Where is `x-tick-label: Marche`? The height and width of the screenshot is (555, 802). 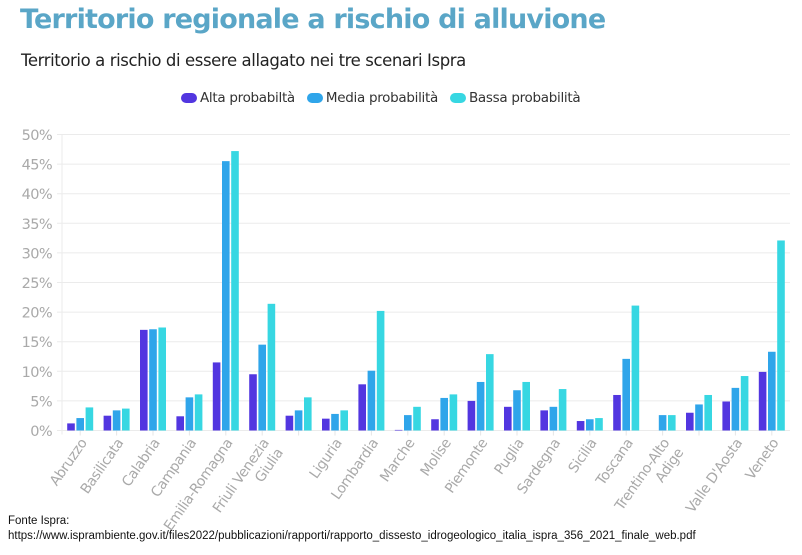
x-tick-label: Marche is located at coordinates (397, 460).